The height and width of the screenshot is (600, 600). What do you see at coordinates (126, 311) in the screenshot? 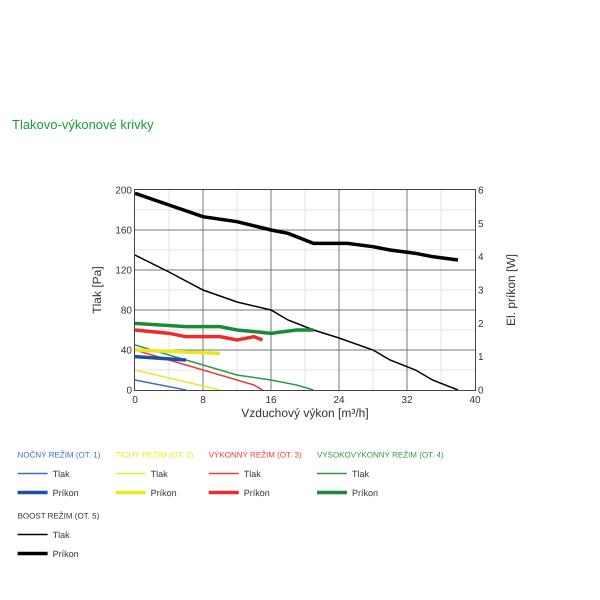
I see `y-tick-label: 80` at bounding box center [126, 311].